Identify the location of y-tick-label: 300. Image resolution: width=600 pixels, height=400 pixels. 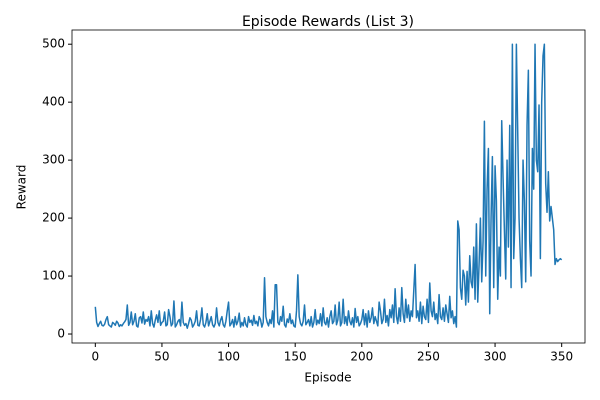
(53, 160).